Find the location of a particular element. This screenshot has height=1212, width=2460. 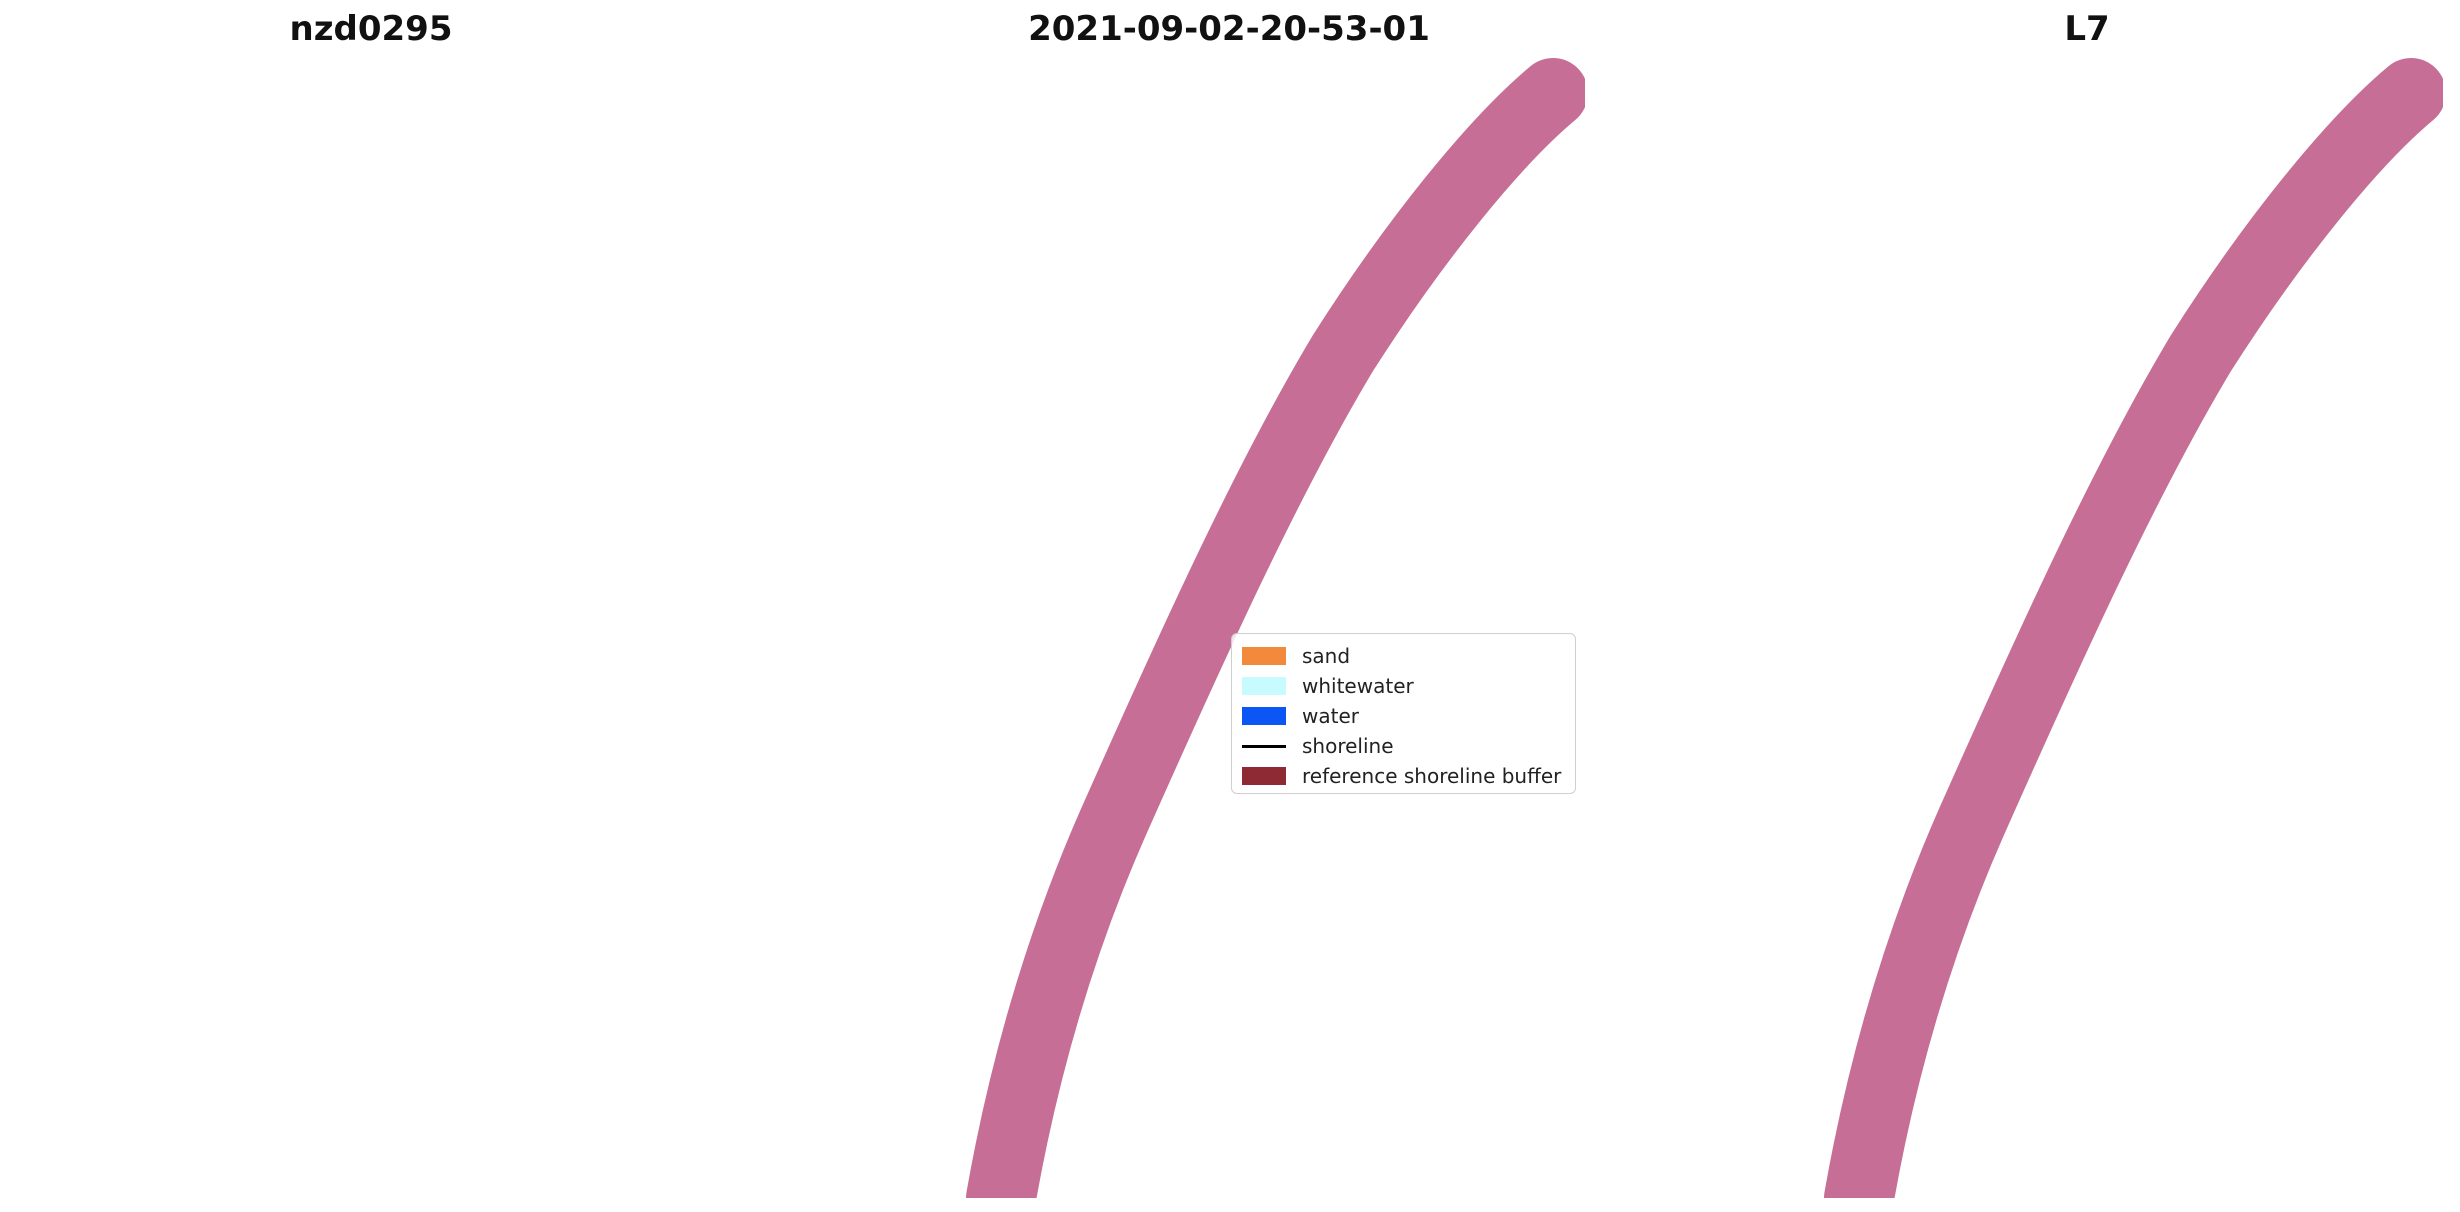

legend-label: water is located at coordinates (1330, 716).